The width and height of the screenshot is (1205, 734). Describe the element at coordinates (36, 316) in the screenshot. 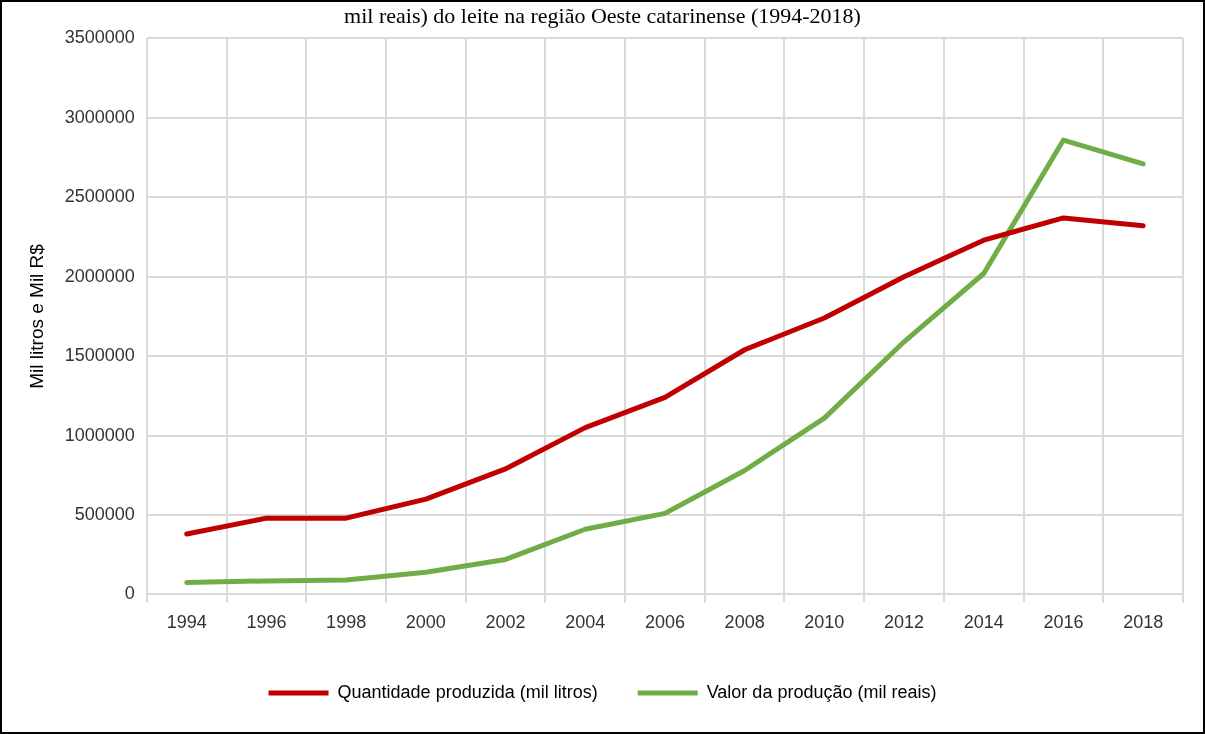

I see `y-axis-title: Mil litros e Mil R$` at that location.